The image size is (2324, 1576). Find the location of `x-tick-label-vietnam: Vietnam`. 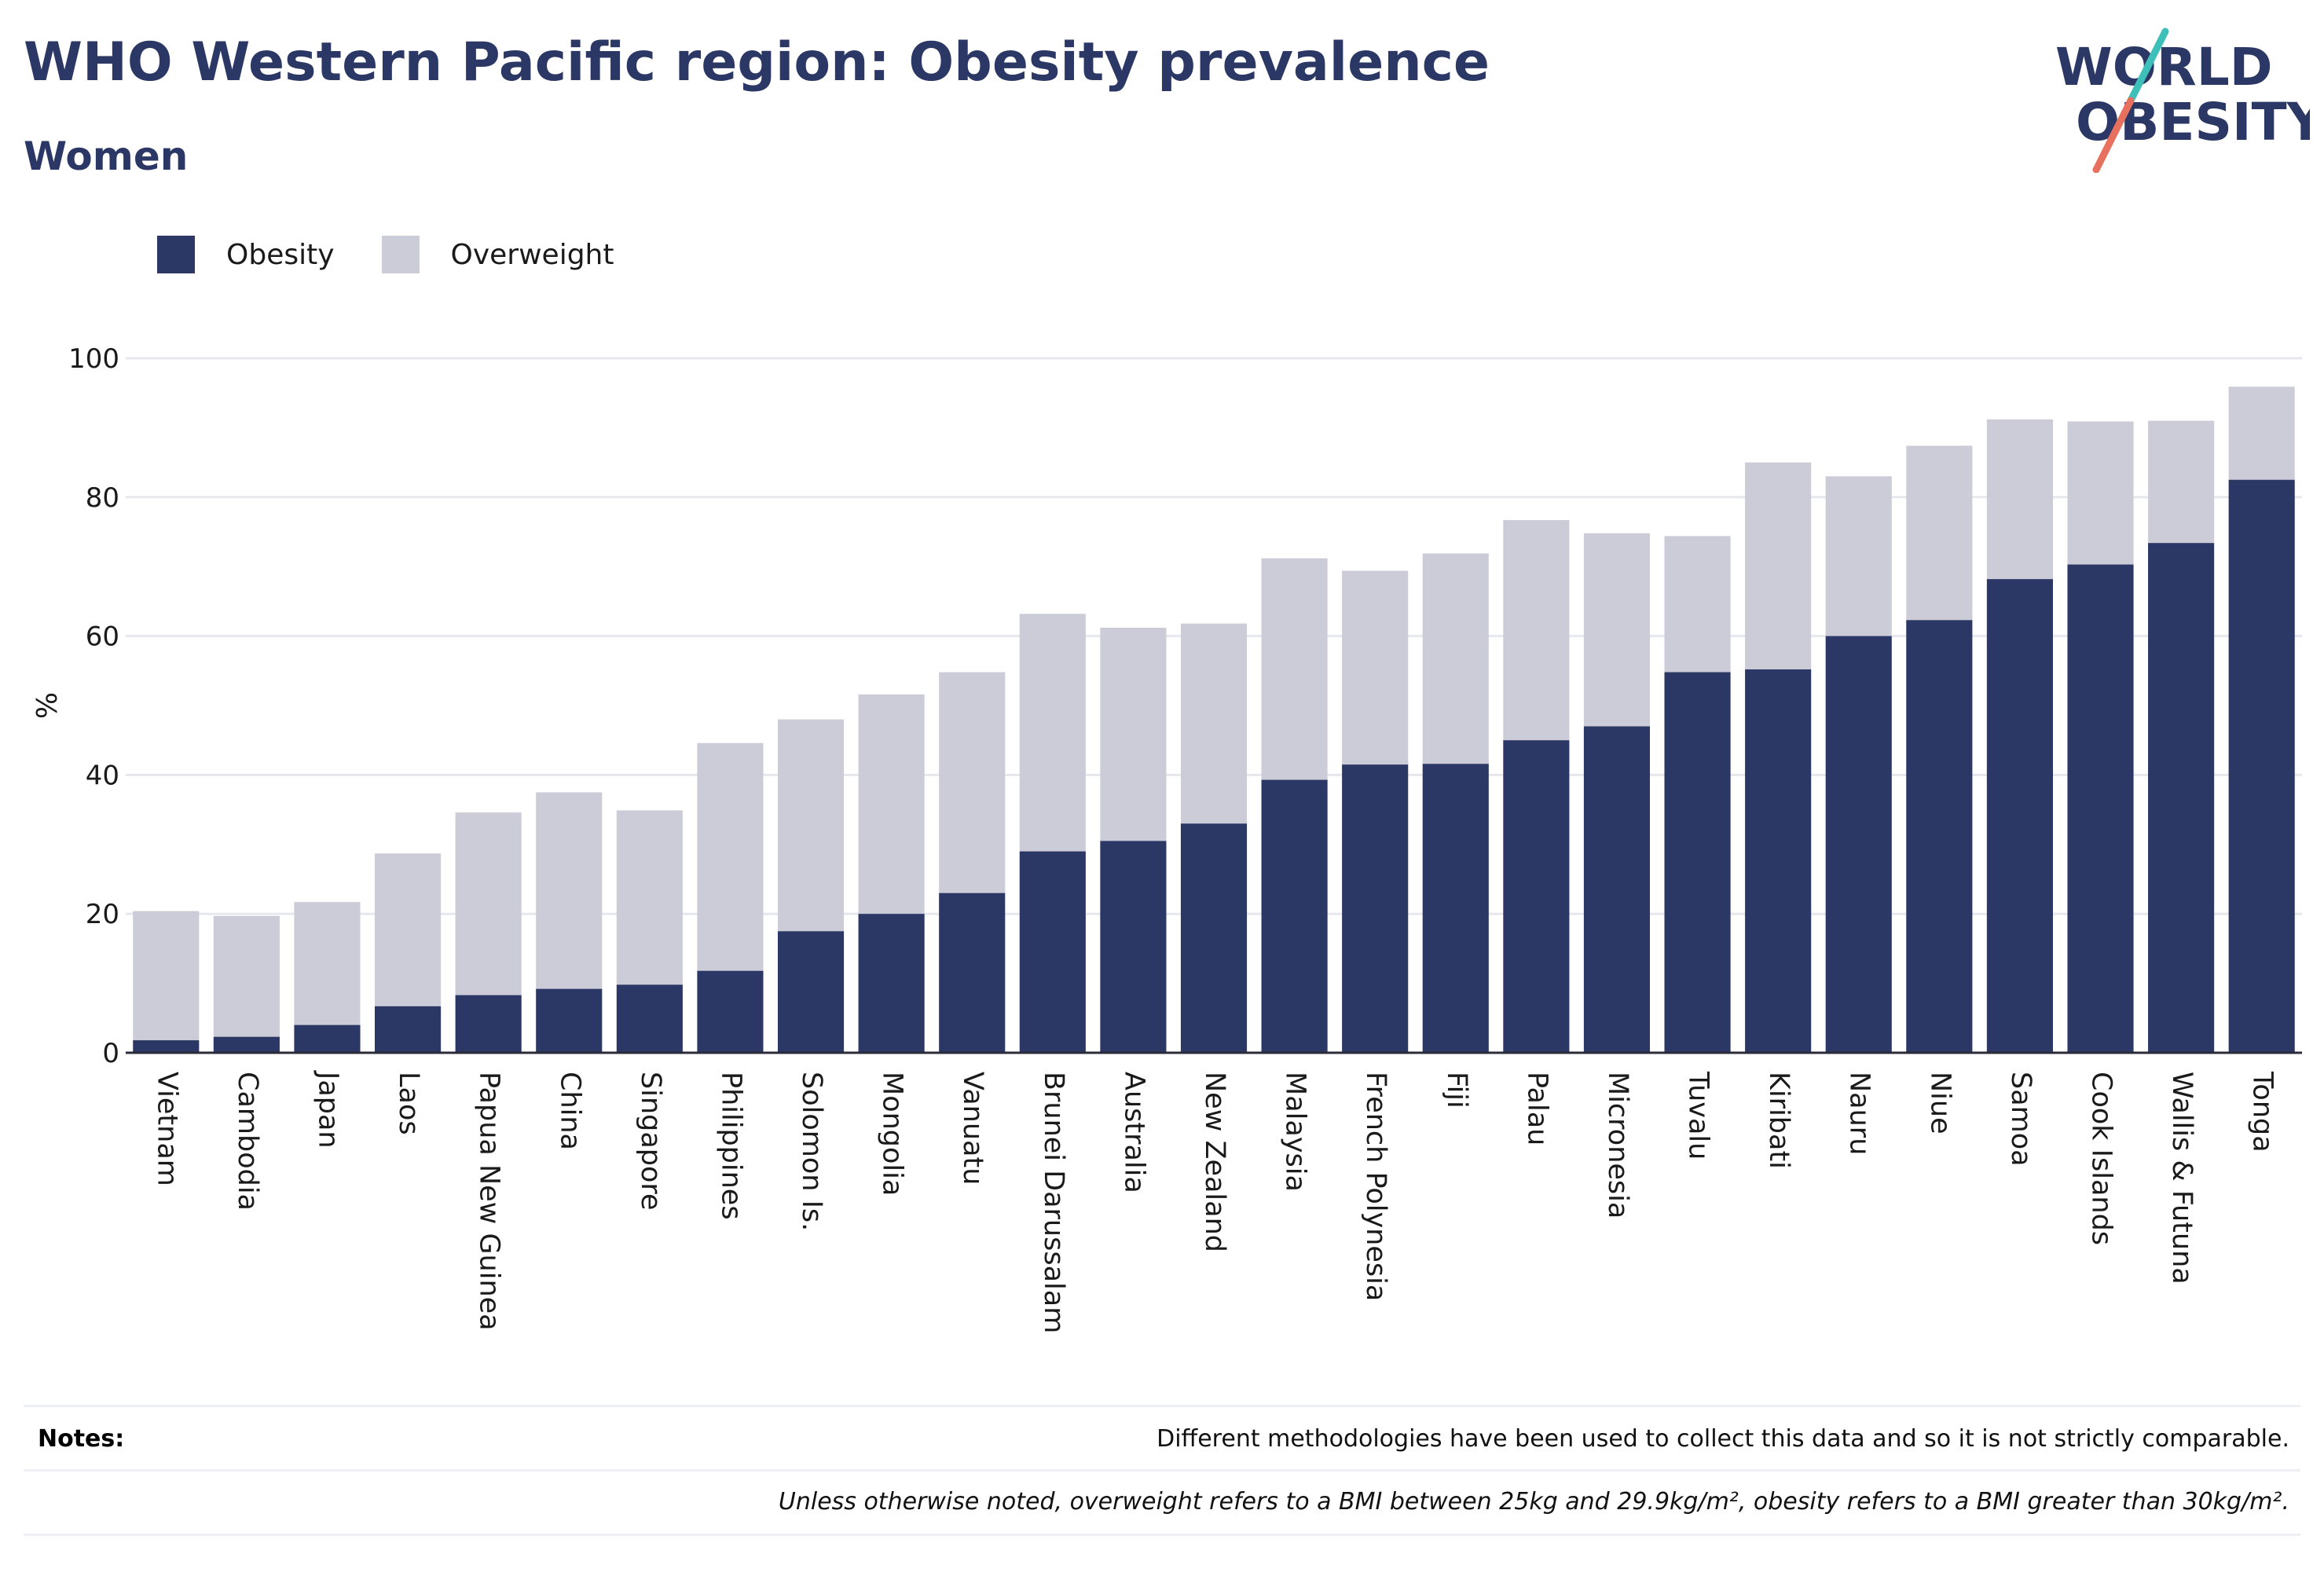

x-tick-label-vietnam: Vietnam is located at coordinates (166, 1129).